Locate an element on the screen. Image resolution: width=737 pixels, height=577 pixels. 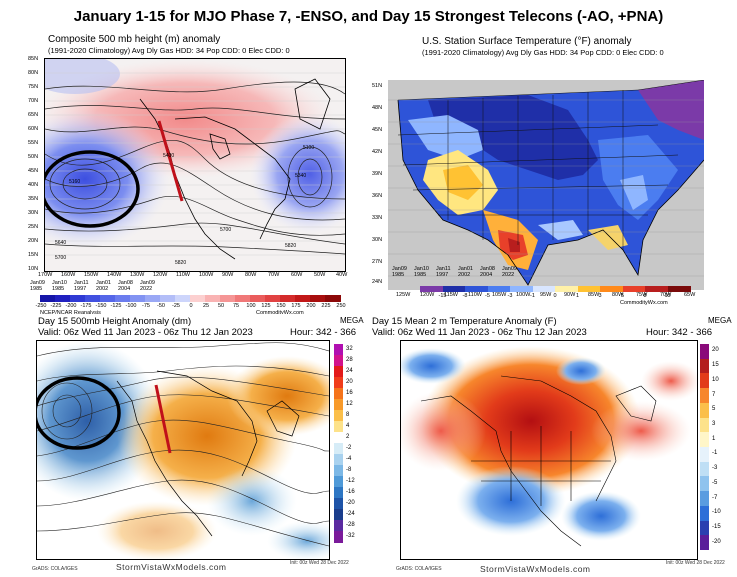
colorbar-label: -16 is located at coordinates (350, 491).